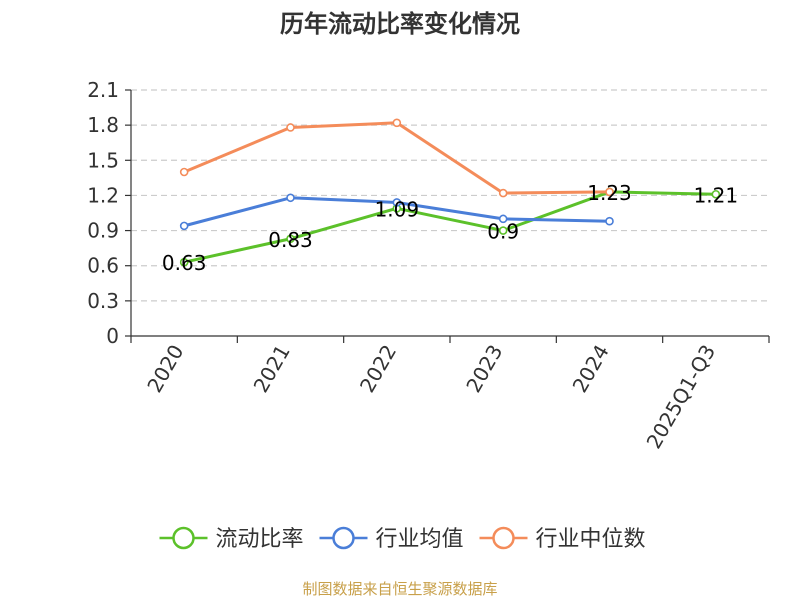 Image resolution: width=800 pixels, height=600 pixels. I want to click on x-tick-label: 2021, so click(272, 369).